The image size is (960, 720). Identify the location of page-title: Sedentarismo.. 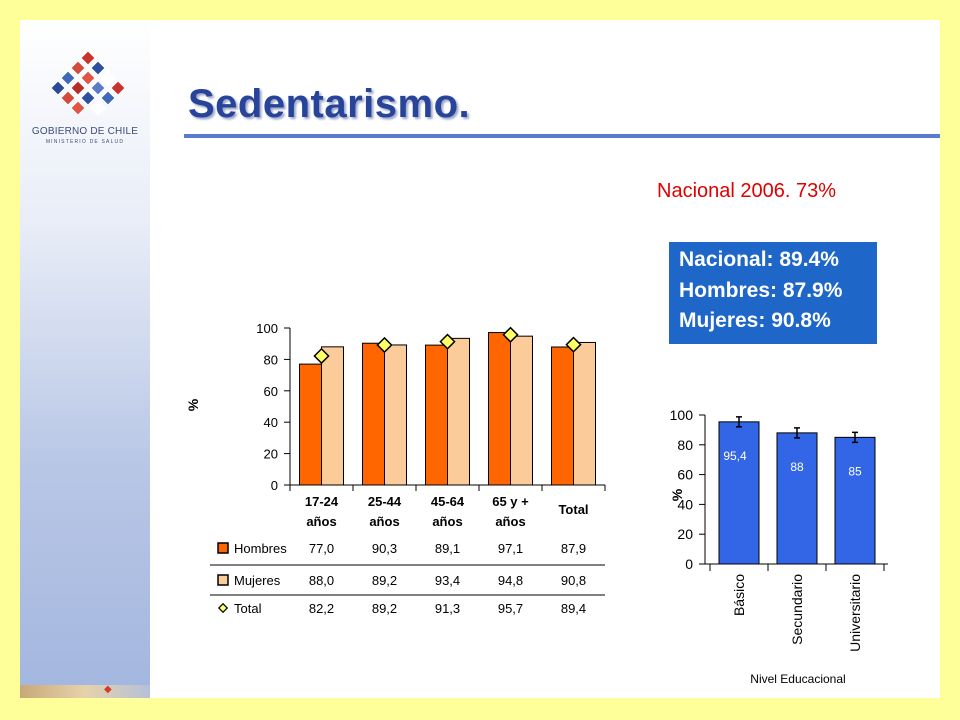
(329, 104).